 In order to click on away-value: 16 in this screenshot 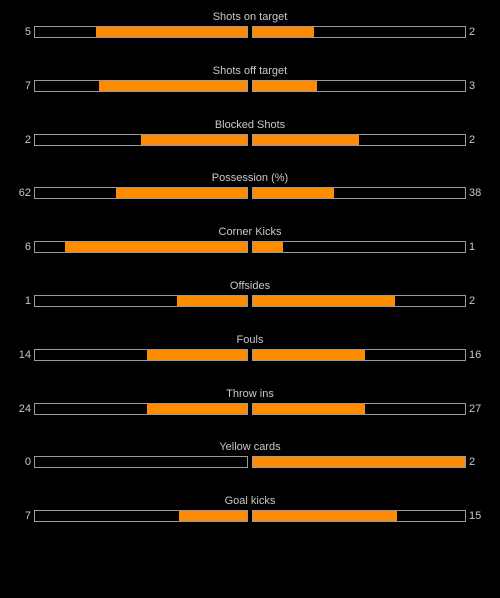, I will do `click(475, 354)`.